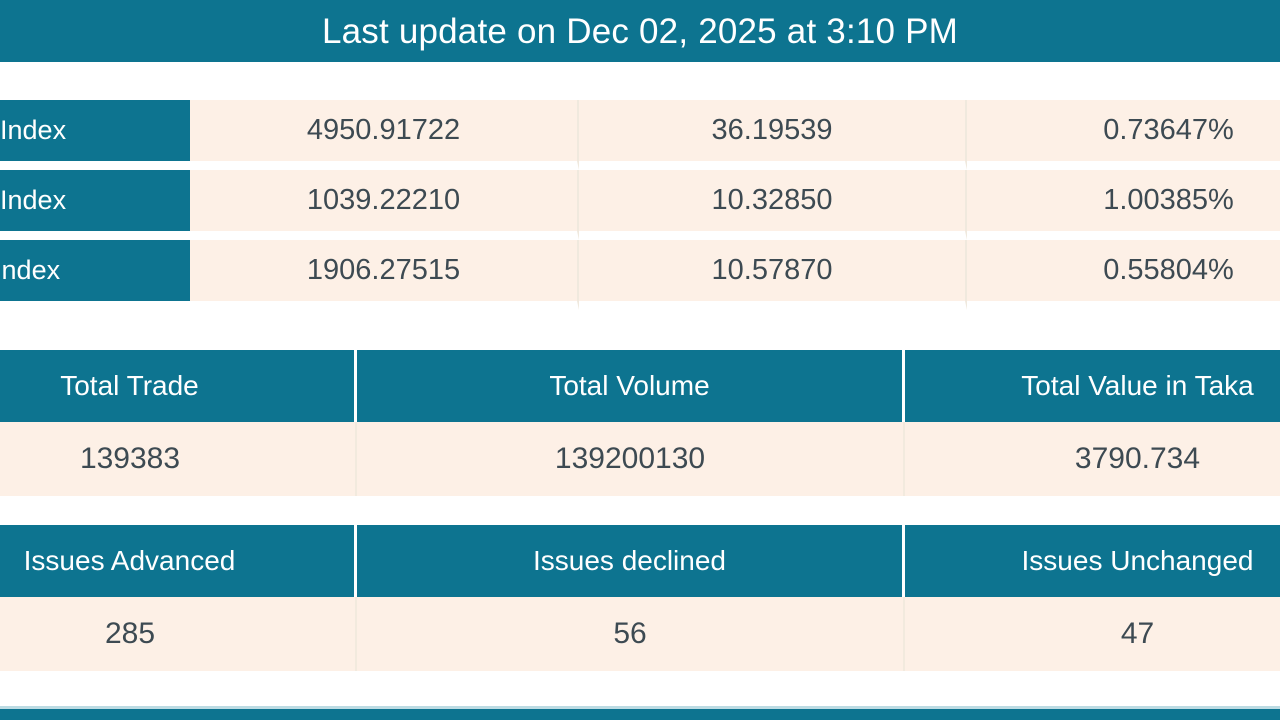  I want to click on index-name: DSES Index, so click(95, 205).